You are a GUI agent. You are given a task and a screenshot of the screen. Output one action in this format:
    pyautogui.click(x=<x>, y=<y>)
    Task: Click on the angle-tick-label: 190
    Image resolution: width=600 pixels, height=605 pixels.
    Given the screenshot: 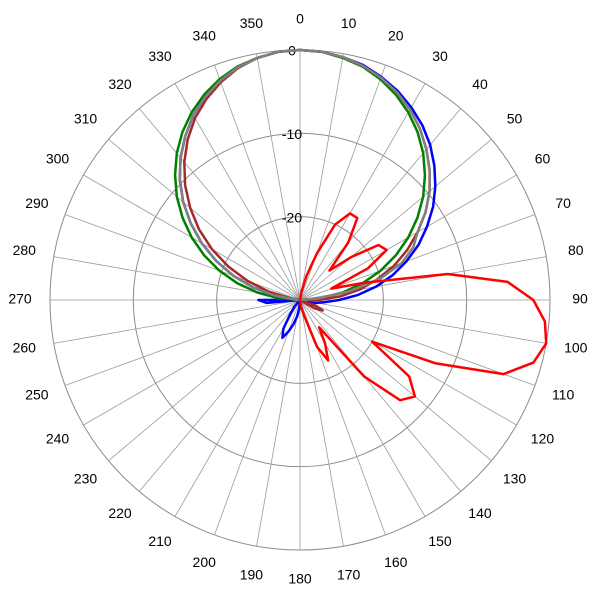 What is the action you would take?
    pyautogui.click(x=252, y=574)
    